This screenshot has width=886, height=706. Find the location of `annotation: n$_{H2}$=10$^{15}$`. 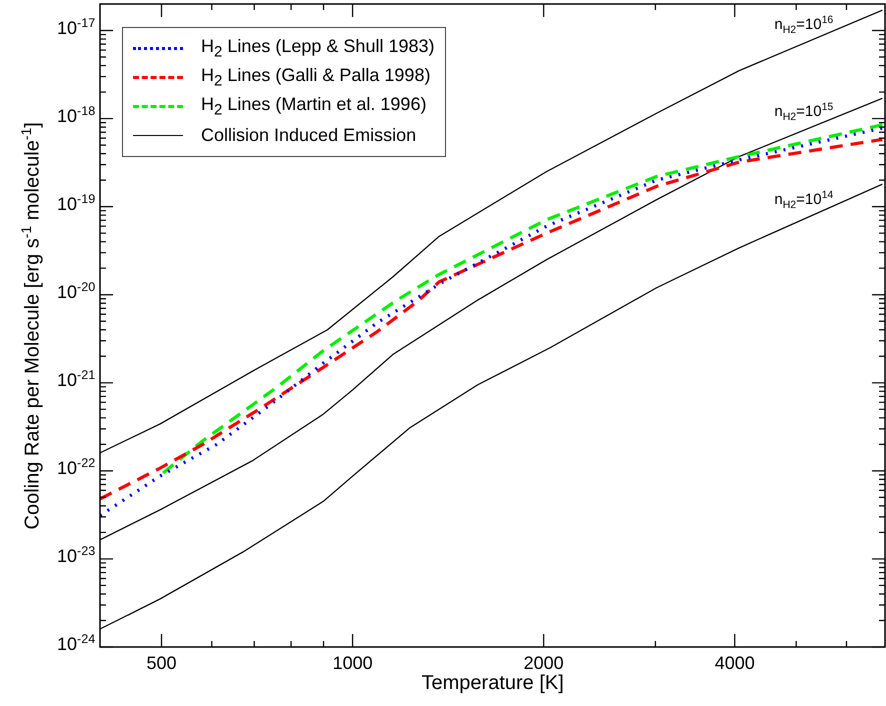

annotation: n$_{H2}$=10$^{15}$ is located at coordinates (804, 111).